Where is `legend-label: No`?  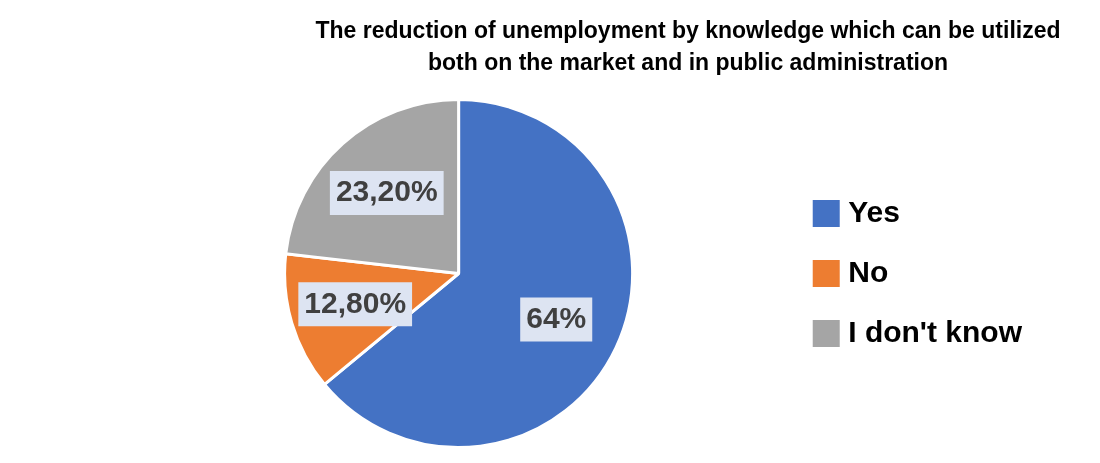 legend-label: No is located at coordinates (868, 271).